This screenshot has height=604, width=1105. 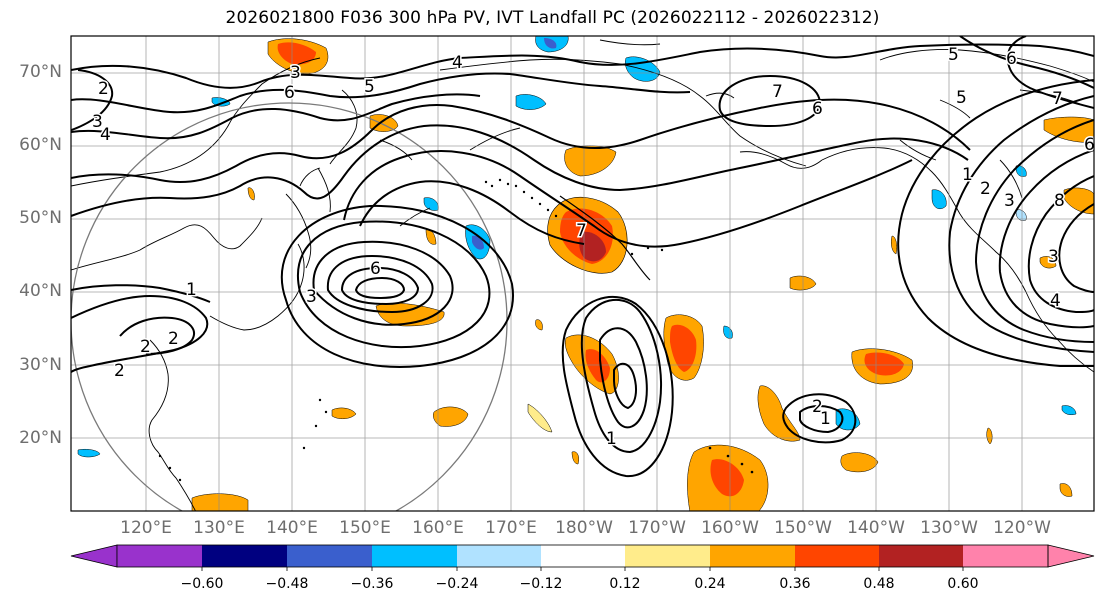 What do you see at coordinates (365, 528) in the screenshot?
I see `lon-label: 150°E` at bounding box center [365, 528].